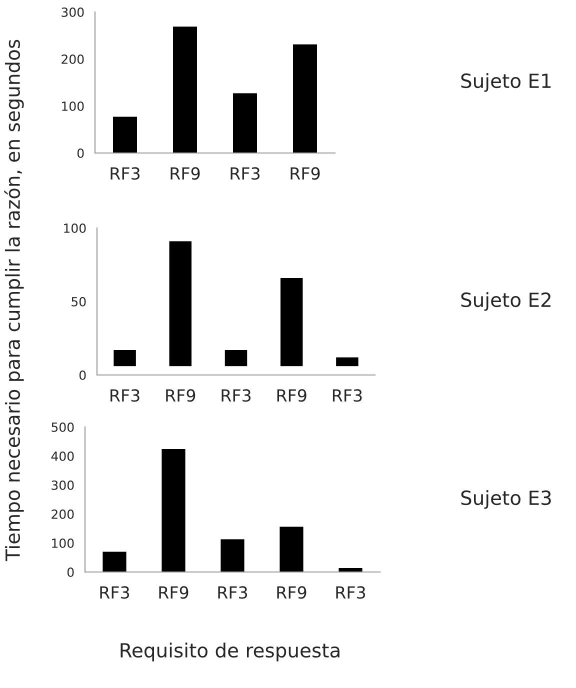 This screenshot has width=576, height=688. I want to click on text: Sujeto E1, so click(506, 82).